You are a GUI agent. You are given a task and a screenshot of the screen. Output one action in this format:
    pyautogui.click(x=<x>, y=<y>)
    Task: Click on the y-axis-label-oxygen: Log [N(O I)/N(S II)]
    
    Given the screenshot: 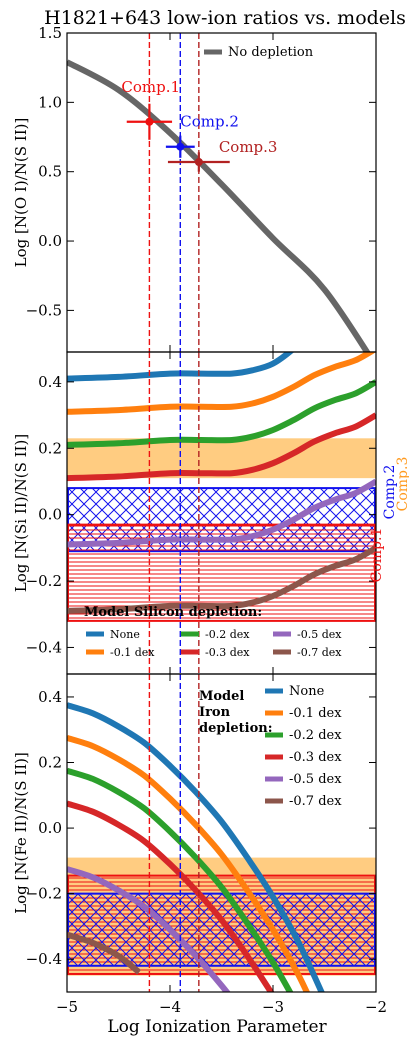 What is the action you would take?
    pyautogui.click(x=21, y=193)
    